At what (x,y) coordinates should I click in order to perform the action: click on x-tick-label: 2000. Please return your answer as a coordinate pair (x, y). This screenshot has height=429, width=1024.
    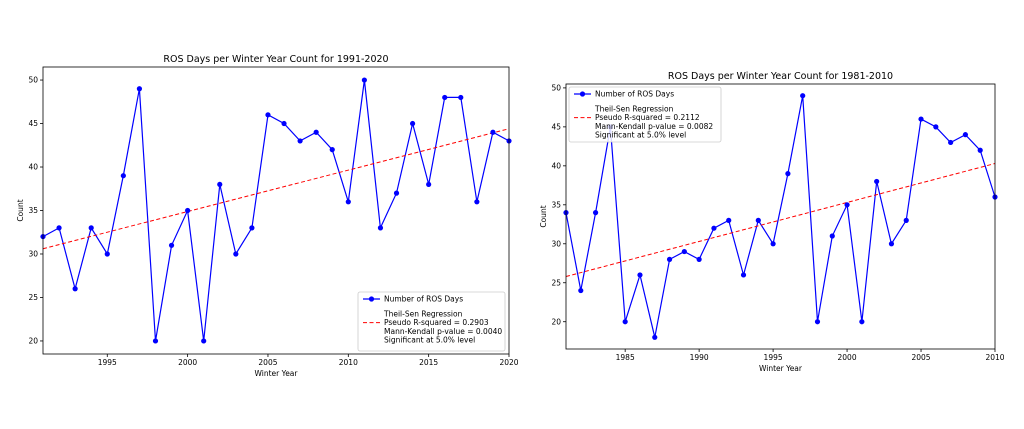
    Looking at the image, I should click on (847, 357).